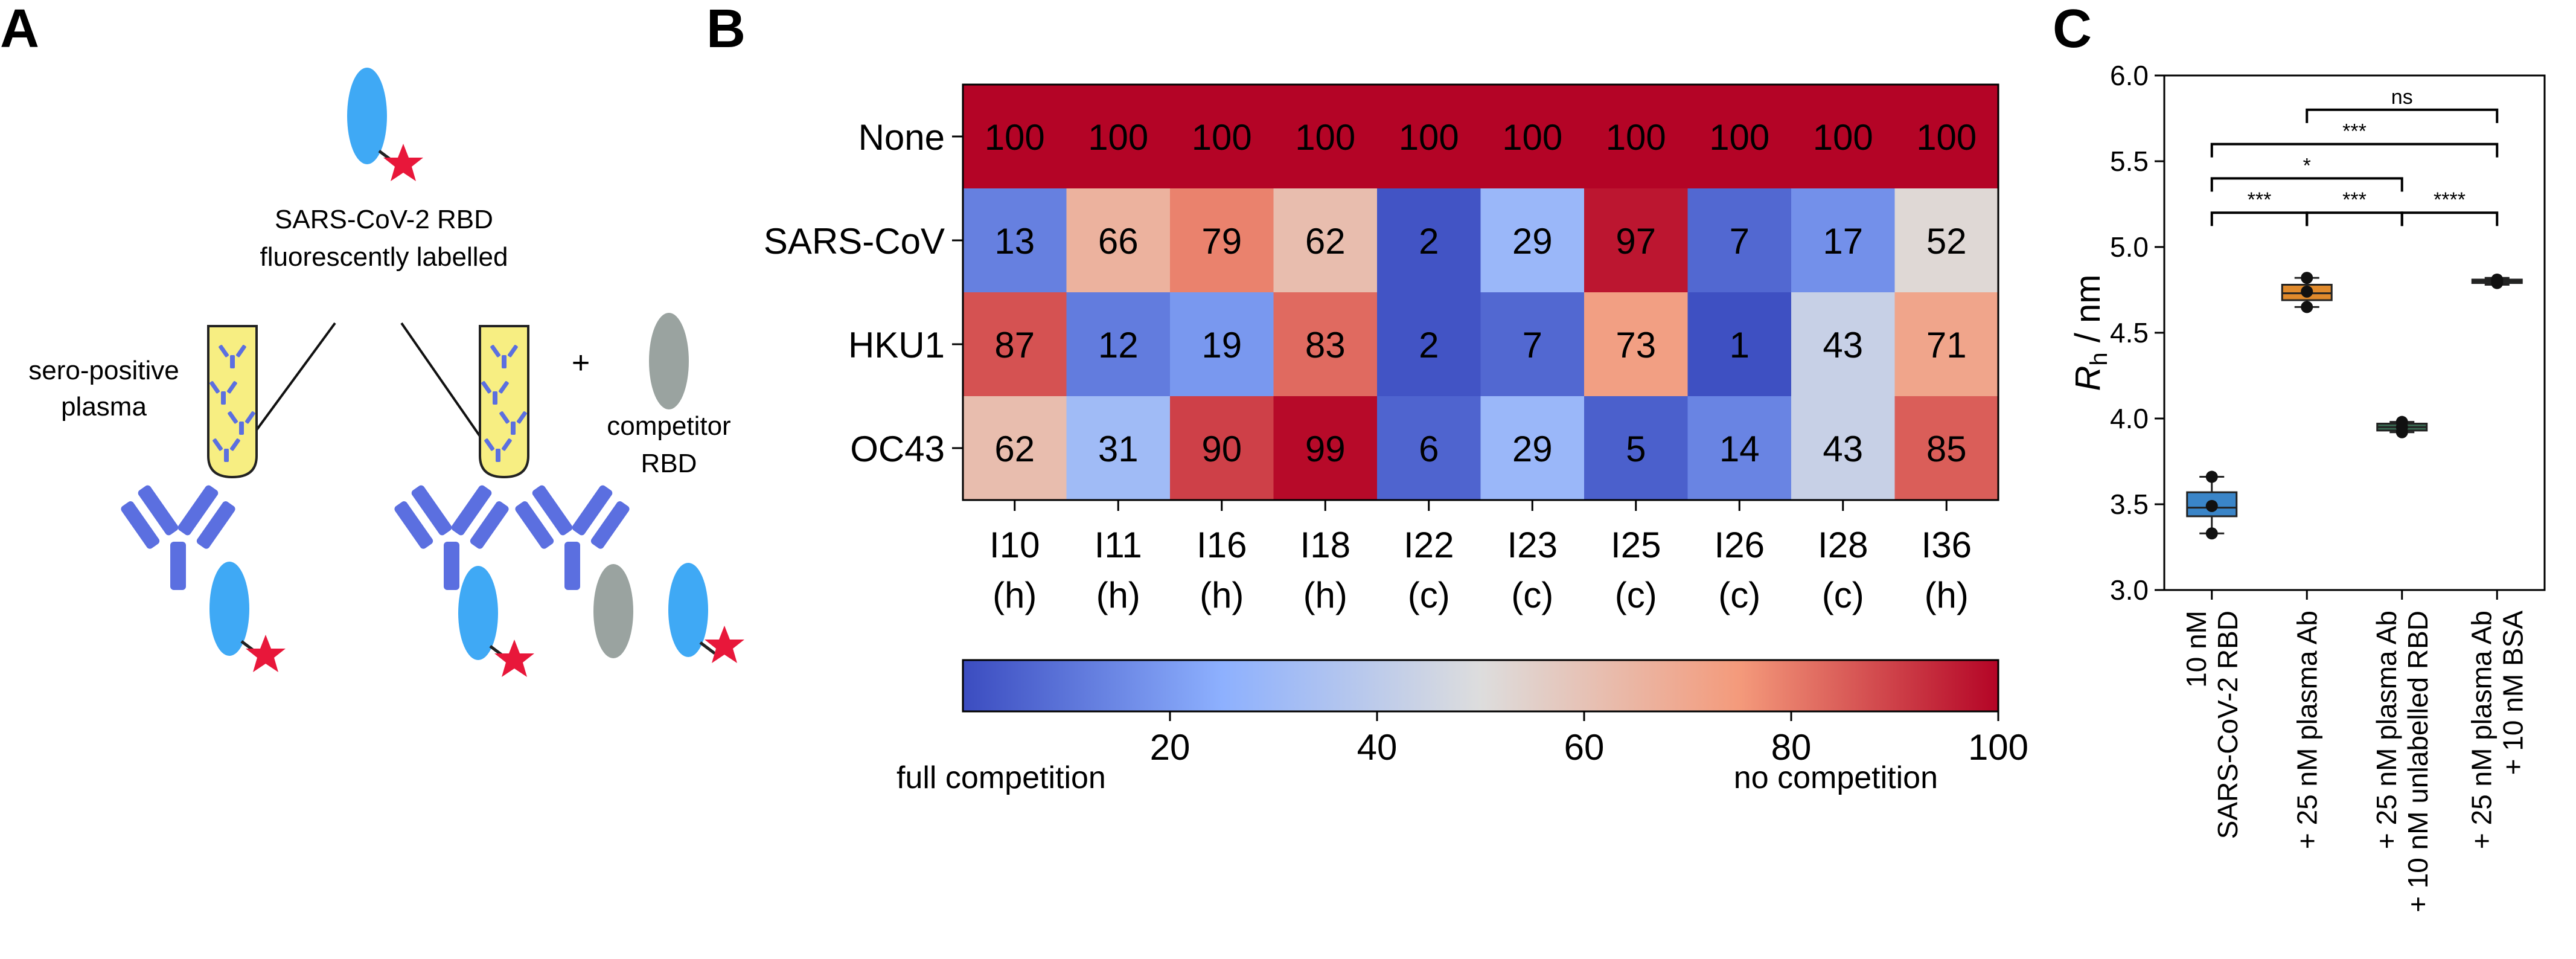 This screenshot has height=959, width=2576. I want to click on column-label: I28, so click(1843, 545).